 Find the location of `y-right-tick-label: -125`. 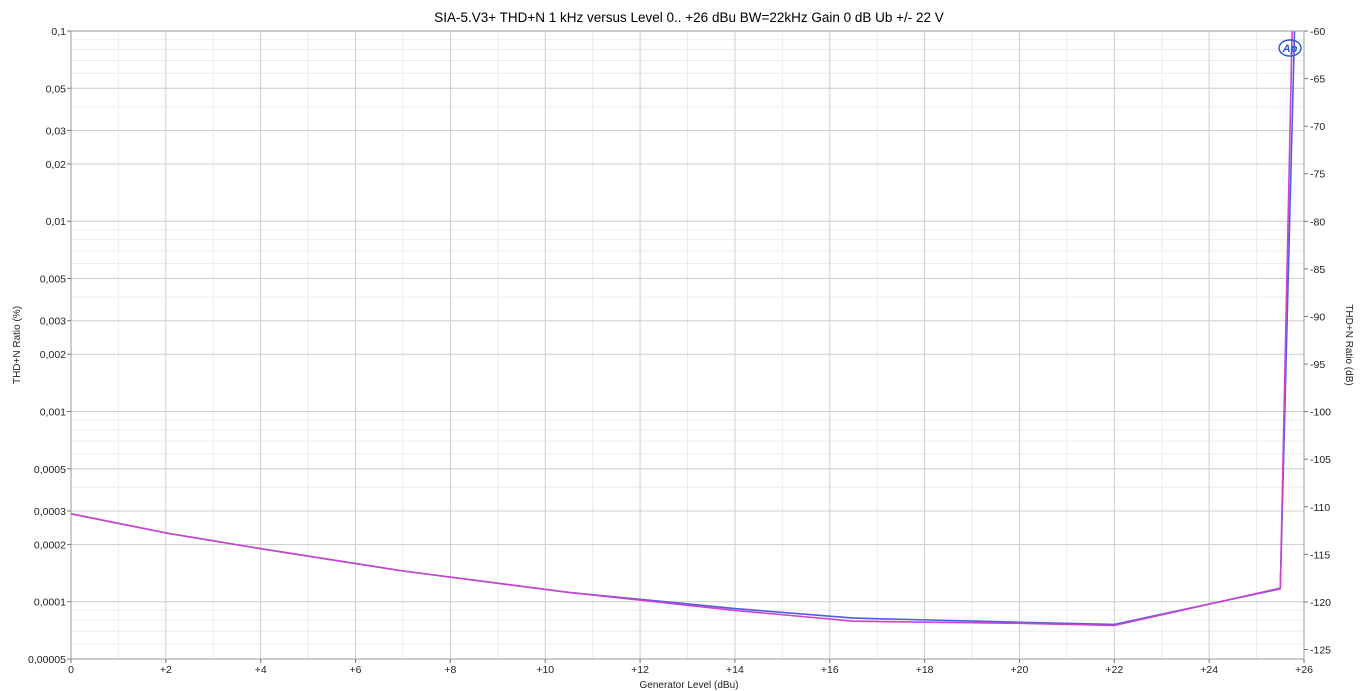

y-right-tick-label: -125 is located at coordinates (1320, 650).